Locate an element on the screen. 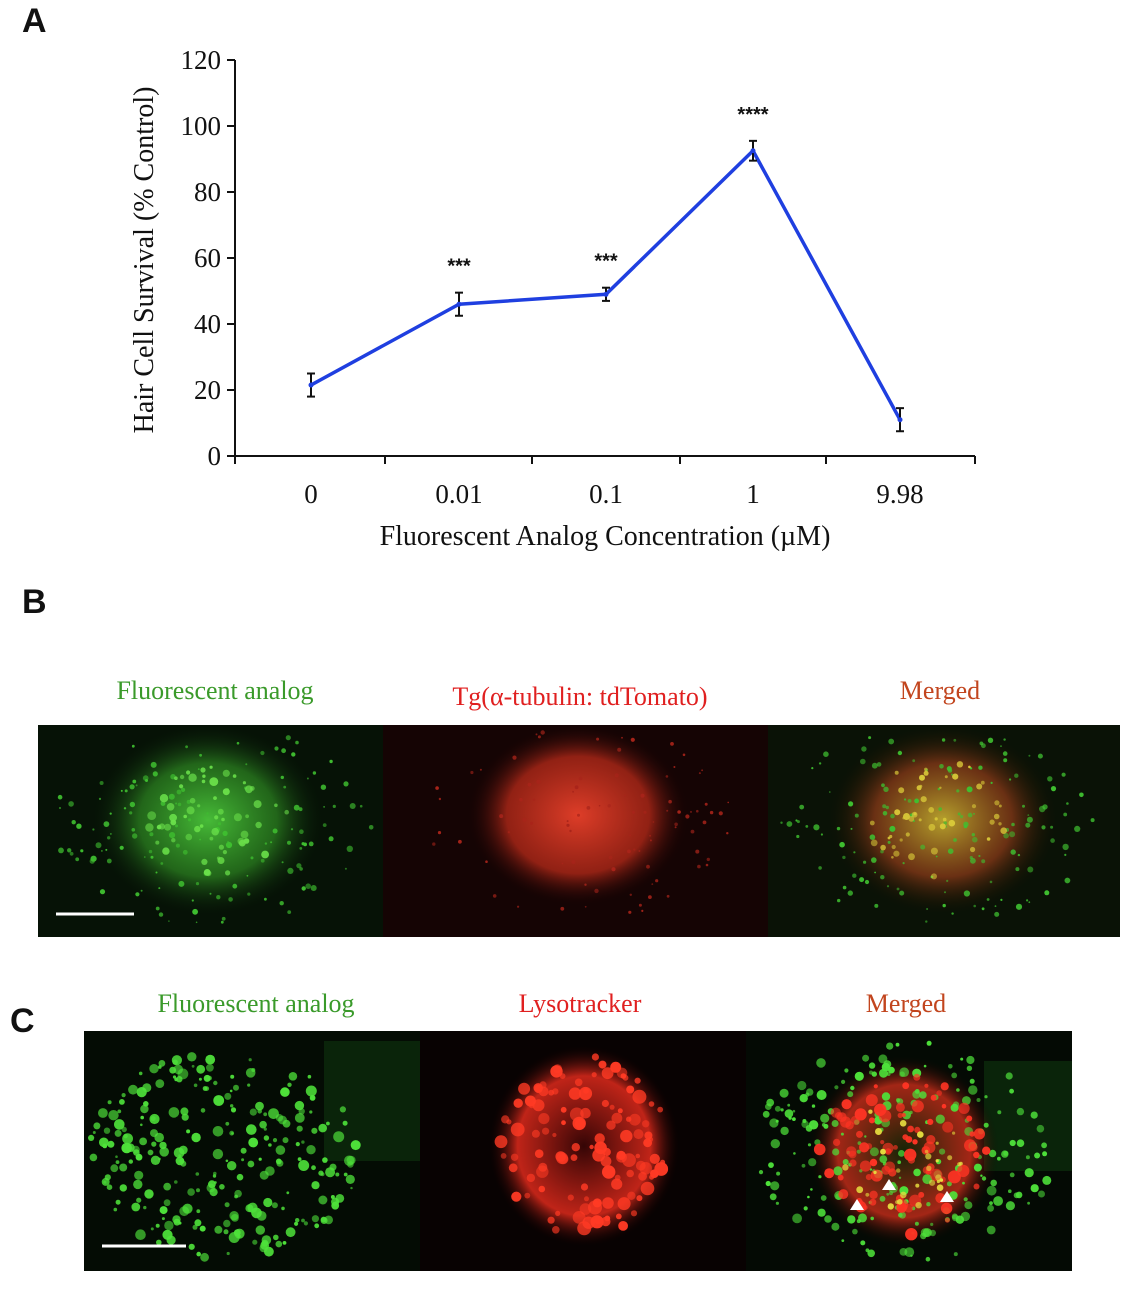 The image size is (1137, 1300). panel-letter-b: B is located at coordinates (34, 602).